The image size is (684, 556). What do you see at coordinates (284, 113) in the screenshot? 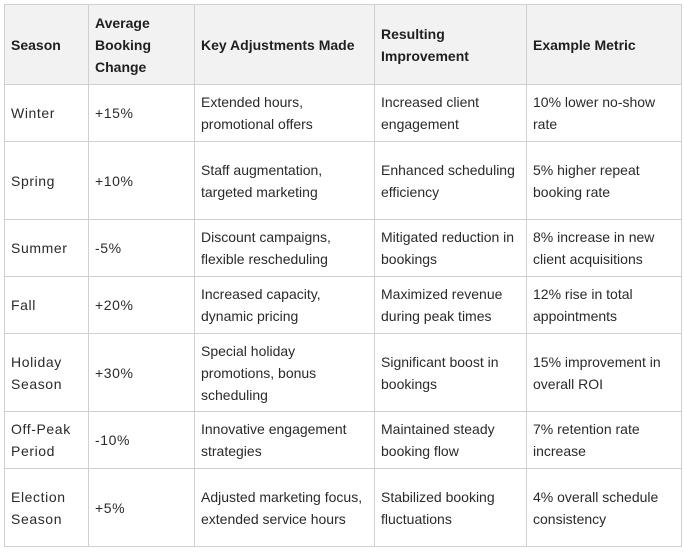
I see `cell-adjustments: Extended hours, promotional offers` at bounding box center [284, 113].